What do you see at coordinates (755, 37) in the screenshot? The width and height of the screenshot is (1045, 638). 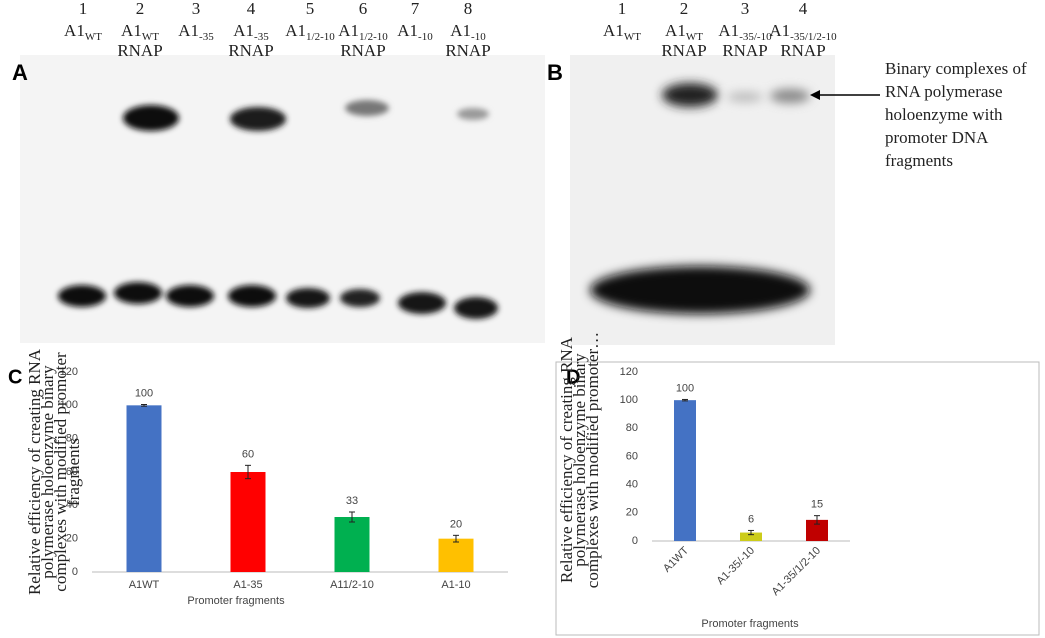 I see `lane-name-sub: -35/-10` at bounding box center [755, 37].